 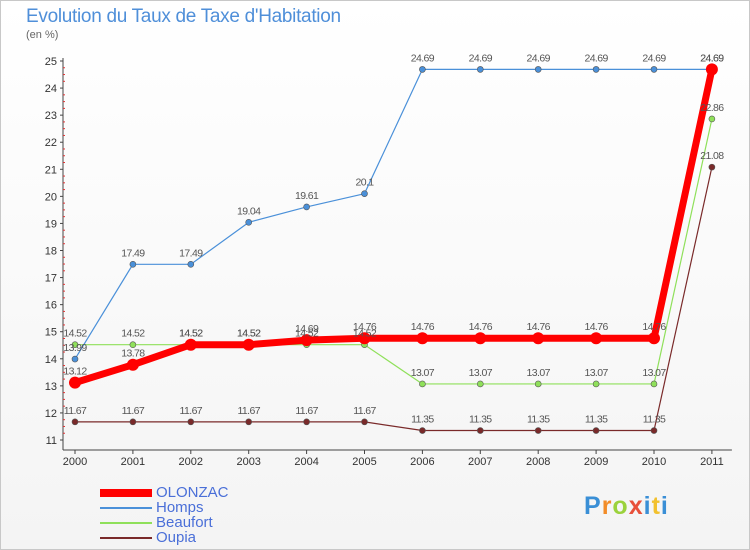 I want to click on logo-letter: P, so click(x=593, y=506).